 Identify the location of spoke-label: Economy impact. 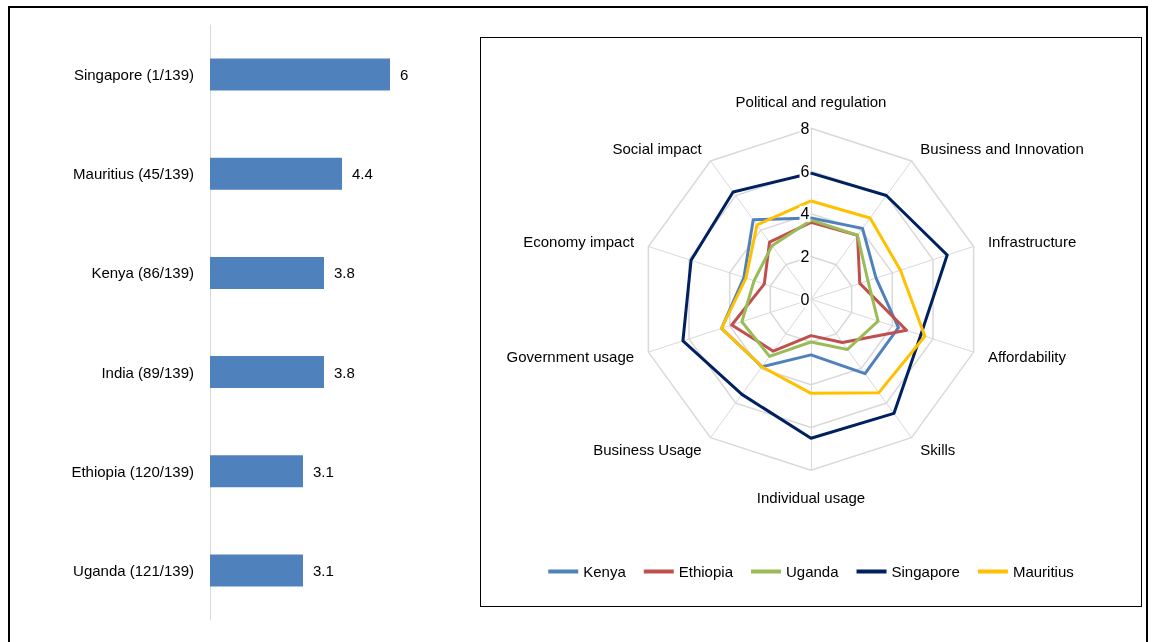
(579, 242).